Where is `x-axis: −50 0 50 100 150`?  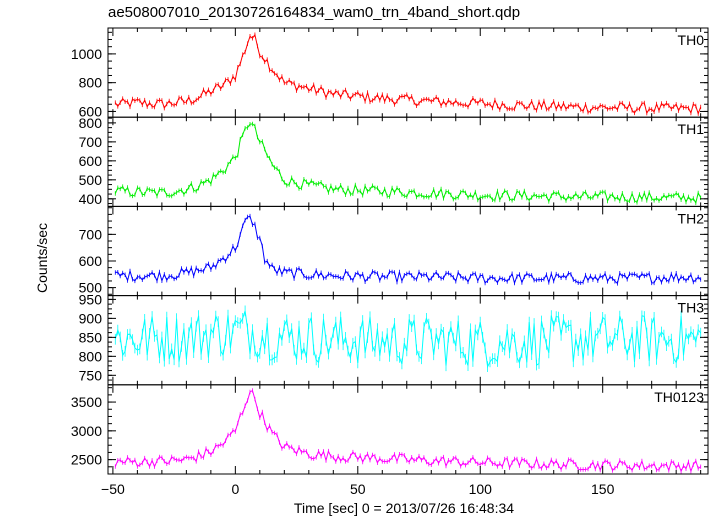
x-axis: −50 0 50 100 150 is located at coordinates (358, 489).